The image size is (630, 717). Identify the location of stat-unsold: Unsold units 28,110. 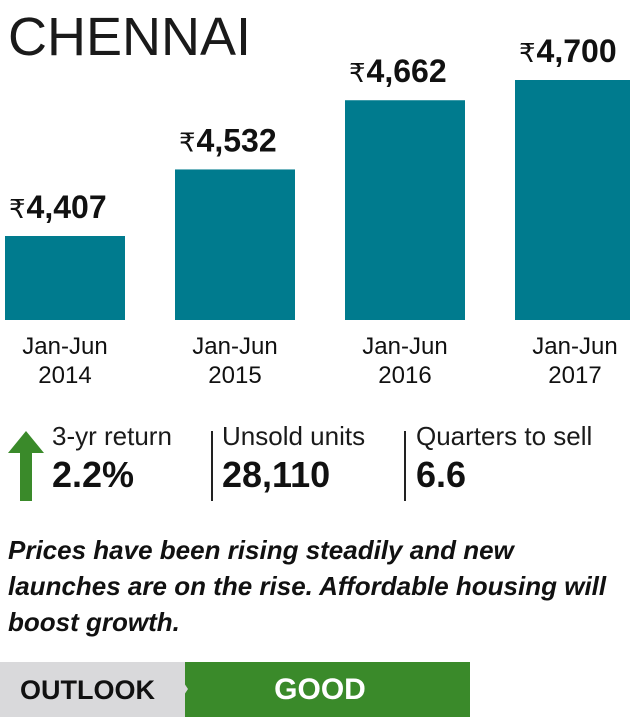
(293, 458).